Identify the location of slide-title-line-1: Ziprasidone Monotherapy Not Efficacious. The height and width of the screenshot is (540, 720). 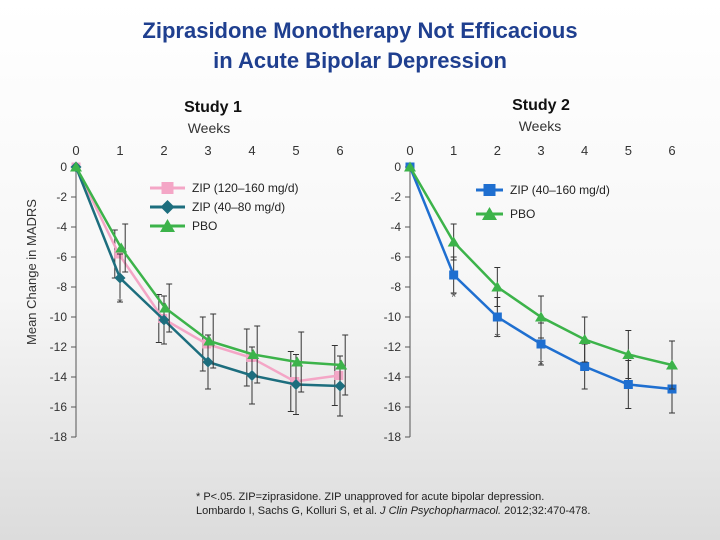
(360, 30).